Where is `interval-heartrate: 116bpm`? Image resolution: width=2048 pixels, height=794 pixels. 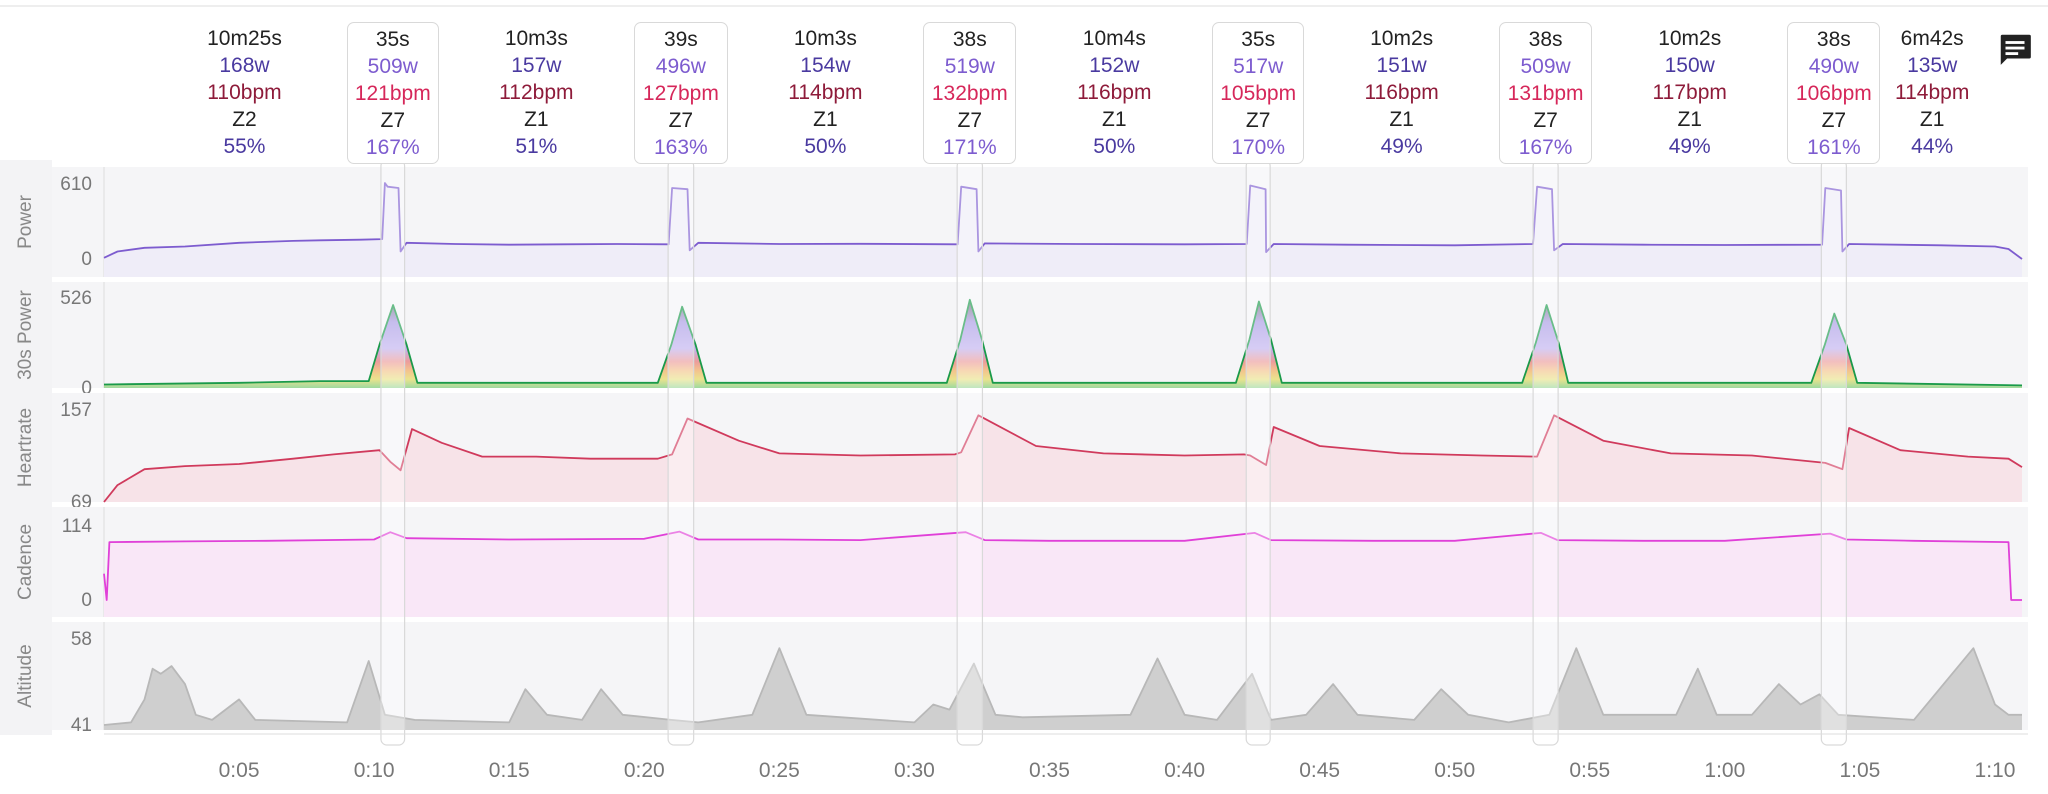 interval-heartrate: 116bpm is located at coordinates (1114, 92).